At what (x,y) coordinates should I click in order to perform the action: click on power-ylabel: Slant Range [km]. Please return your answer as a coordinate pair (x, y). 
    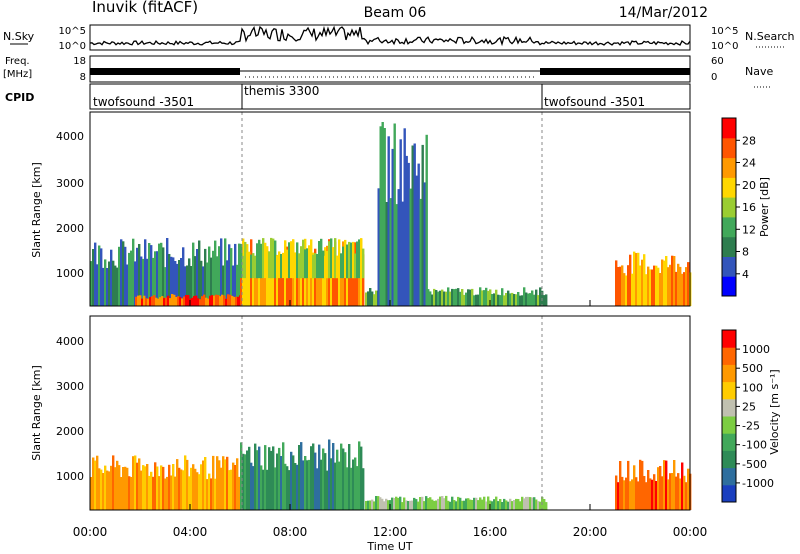
    Looking at the image, I should click on (36, 210).